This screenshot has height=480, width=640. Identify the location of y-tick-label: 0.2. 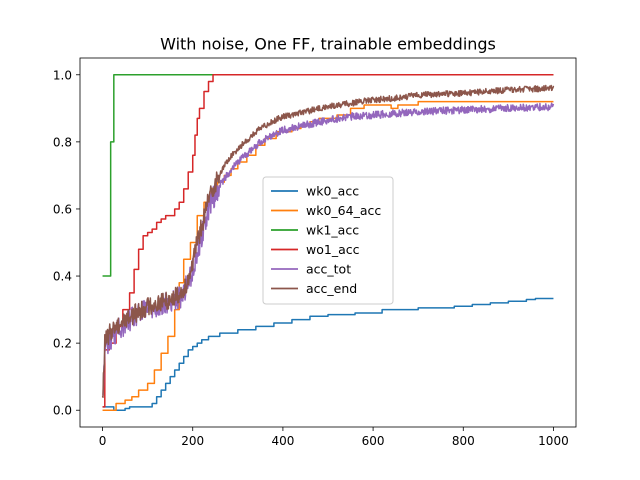
(62, 344).